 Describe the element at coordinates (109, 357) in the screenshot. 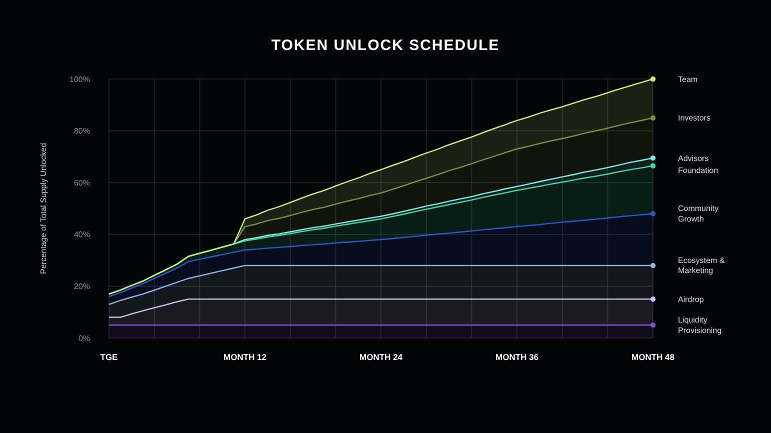

I see `x-tick-label: TGE` at that location.